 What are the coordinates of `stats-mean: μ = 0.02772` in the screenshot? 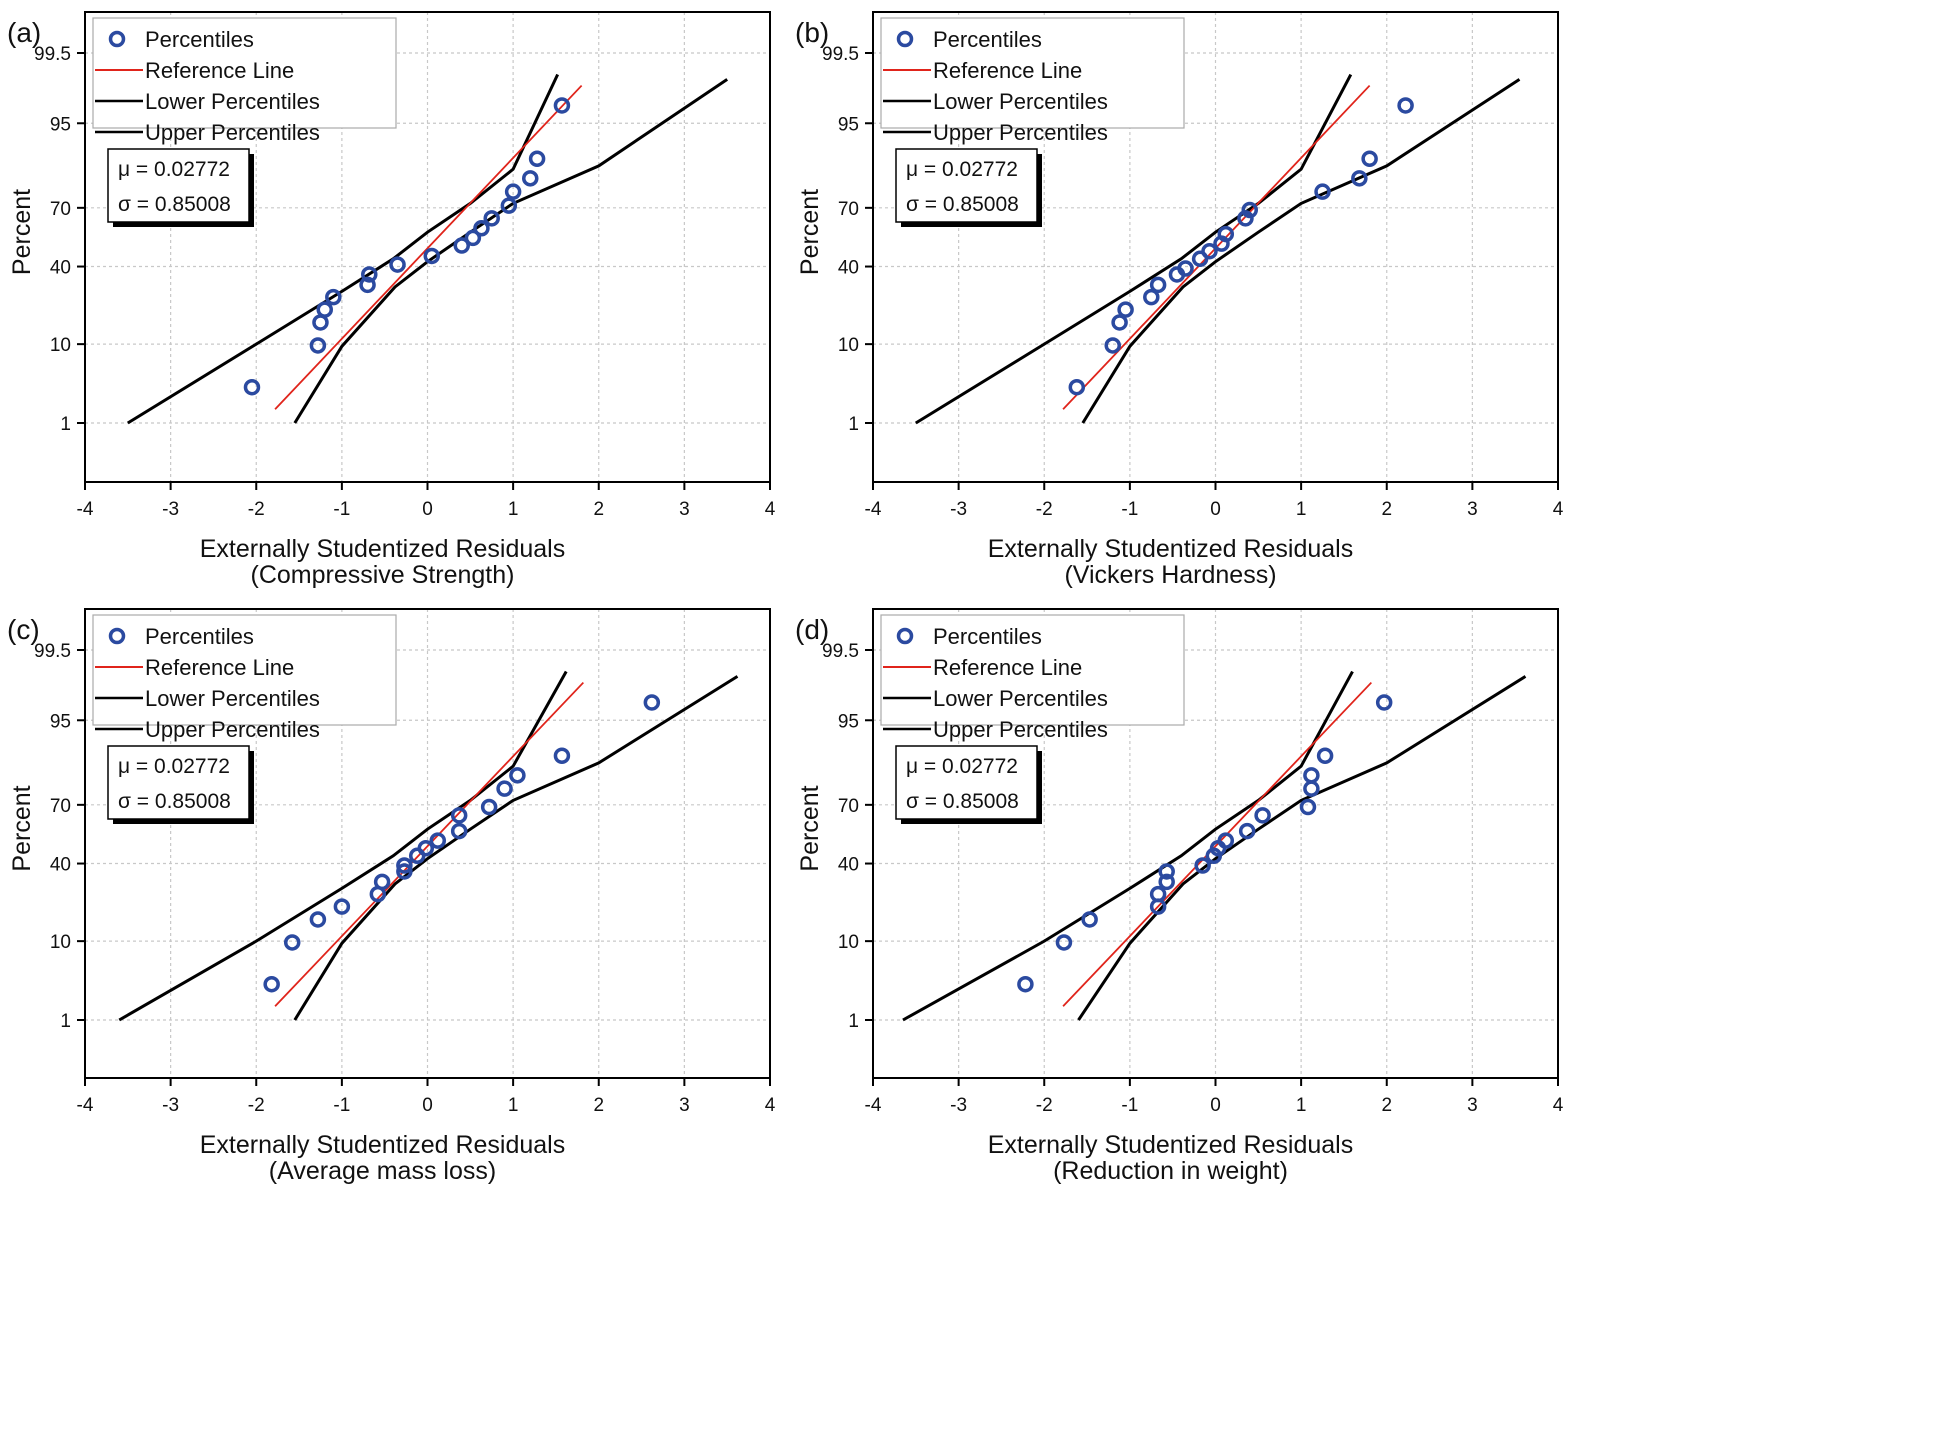 It's located at (962, 169).